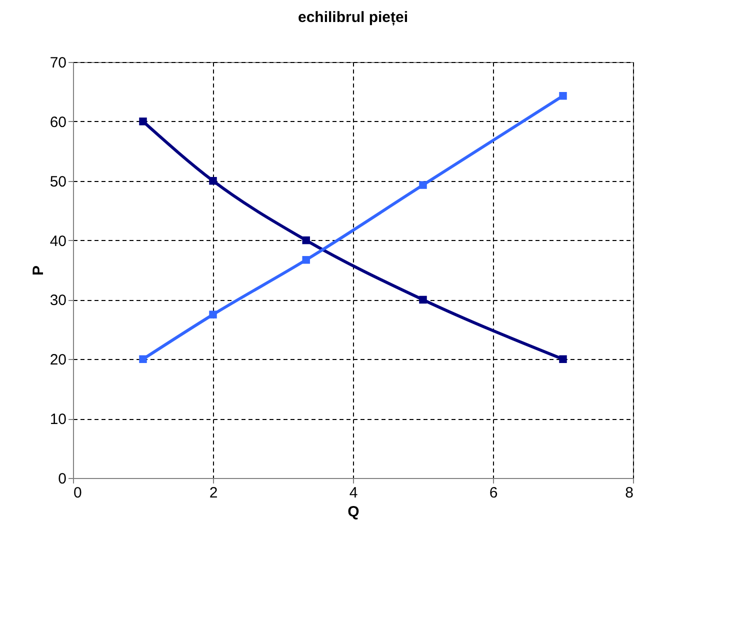 The image size is (737, 622). What do you see at coordinates (58, 301) in the screenshot?
I see `y-tick-label: 30` at bounding box center [58, 301].